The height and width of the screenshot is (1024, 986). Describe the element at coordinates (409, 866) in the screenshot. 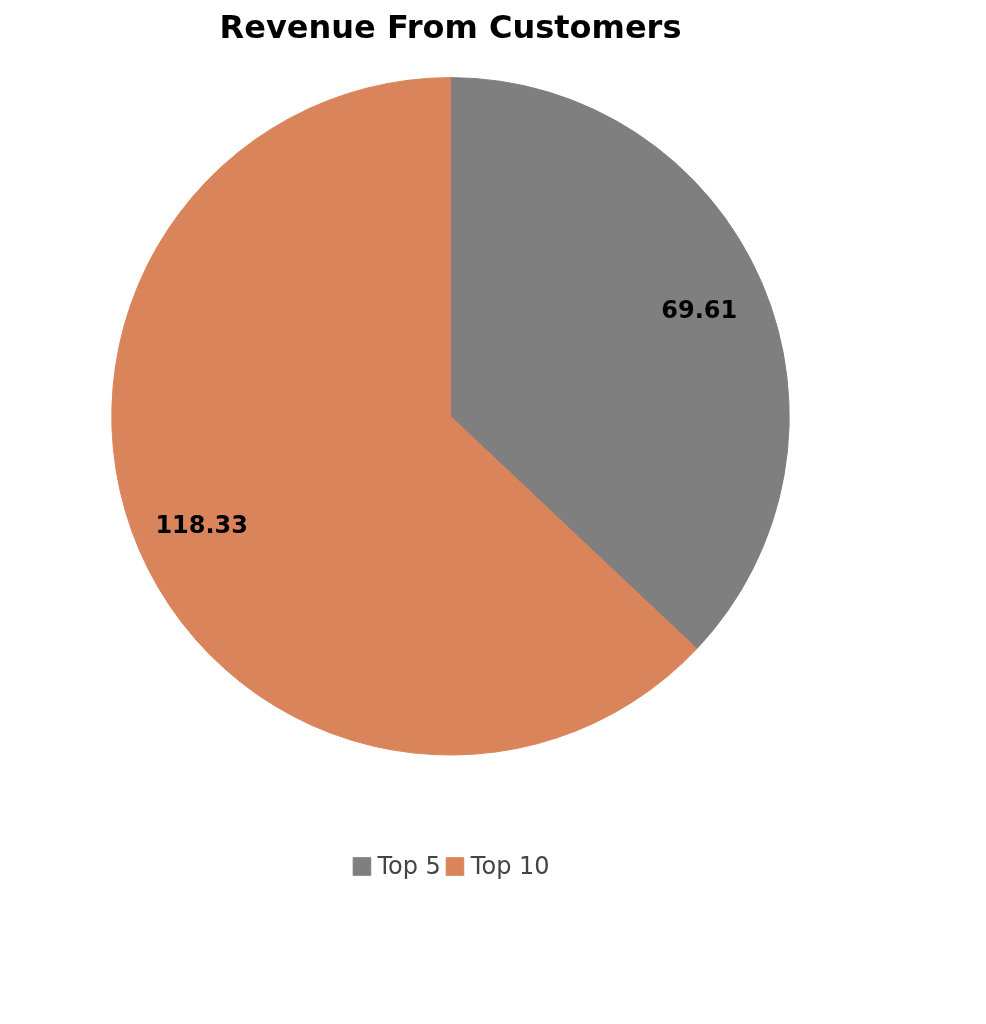

I see `legend-label: Top 5` at that location.